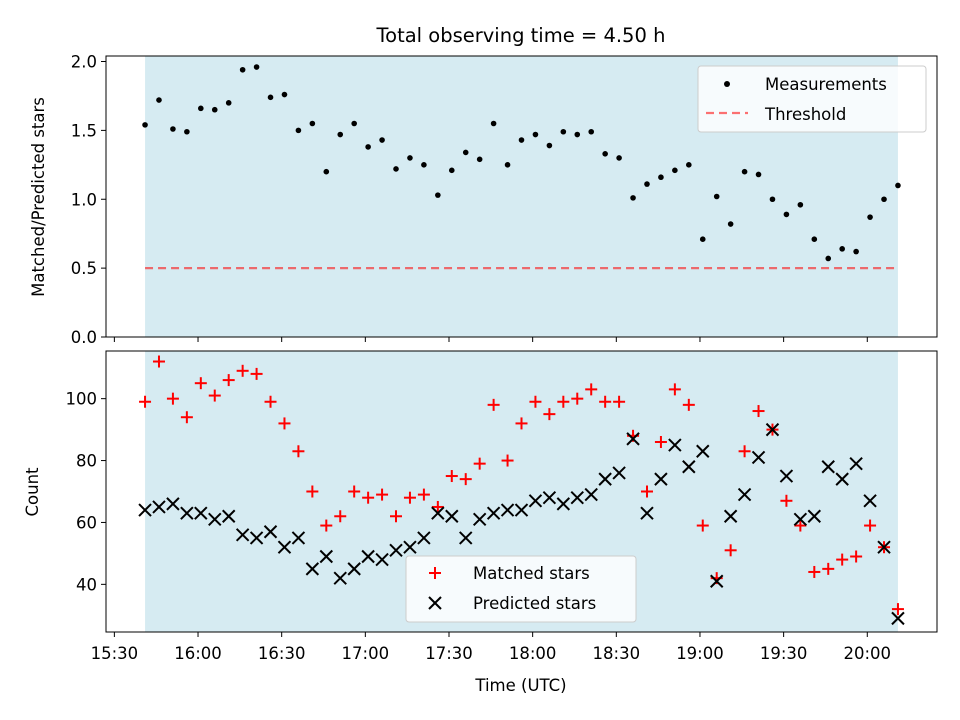 The height and width of the screenshot is (720, 960). What do you see at coordinates (805, 114) in the screenshot?
I see `legend-threshold: Threshold` at bounding box center [805, 114].